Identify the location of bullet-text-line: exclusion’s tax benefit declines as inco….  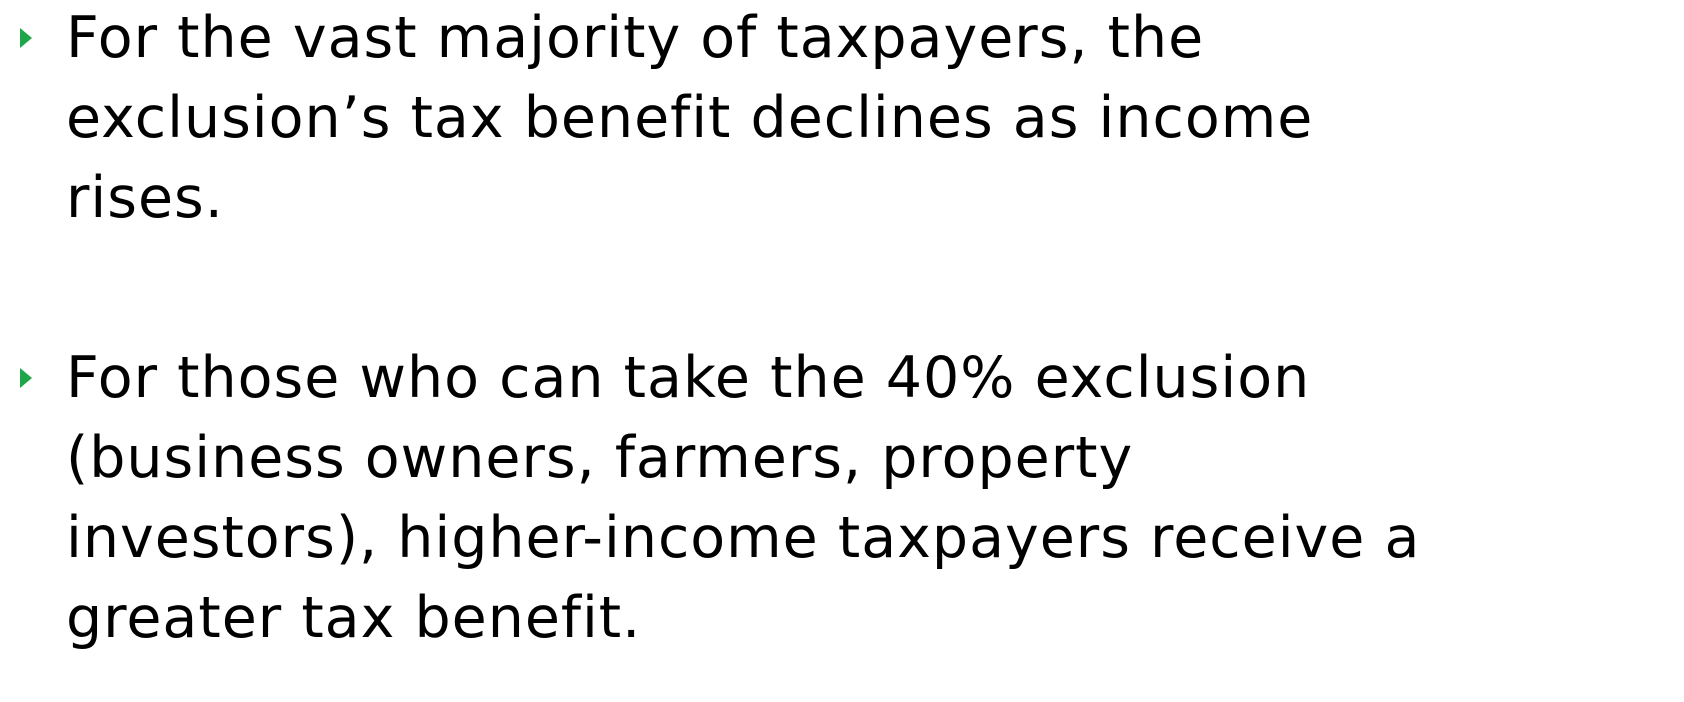
(690, 118).